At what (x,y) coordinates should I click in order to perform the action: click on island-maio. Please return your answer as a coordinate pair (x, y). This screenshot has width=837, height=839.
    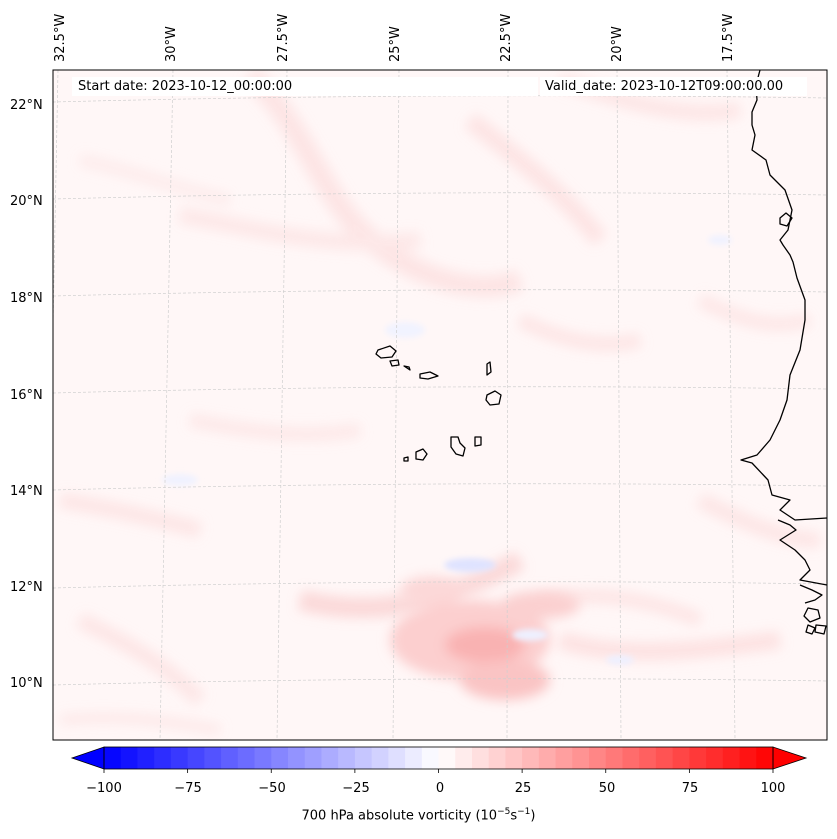
    Looking at the image, I should click on (478, 441).